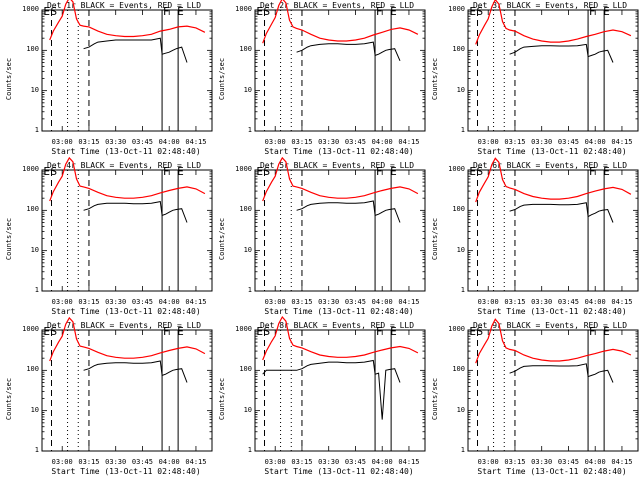 The width and height of the screenshot is (640, 480). I want to click on chart-title: Det 7r BLACK = Events, RED = LLD, so click(124, 325).